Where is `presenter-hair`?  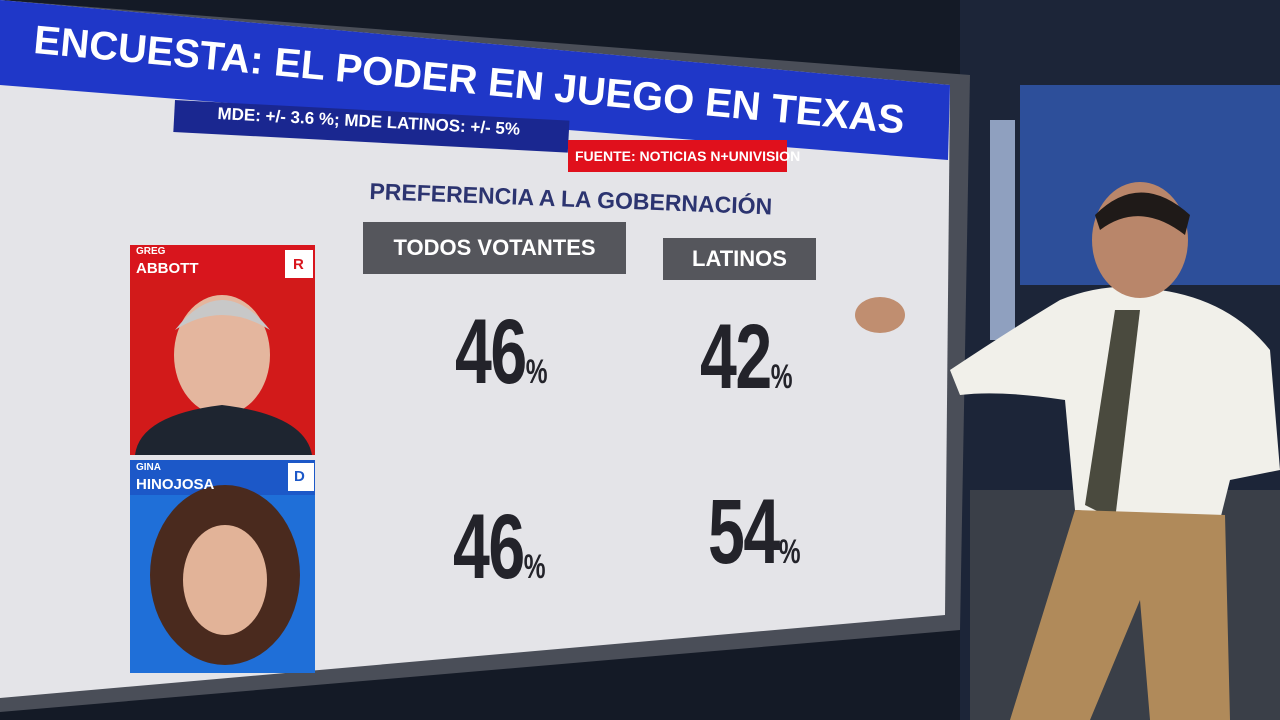 presenter-hair is located at coordinates (1142, 213).